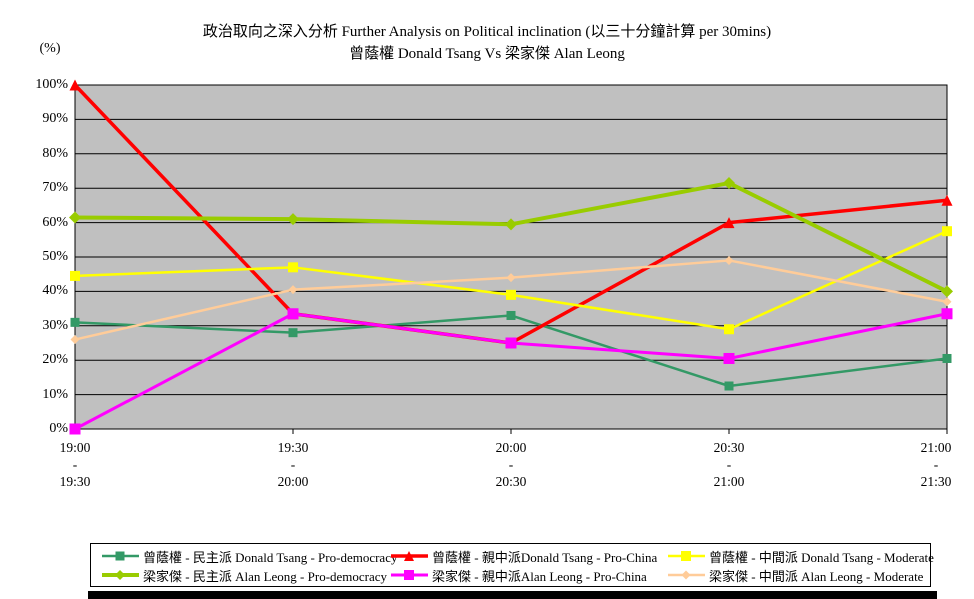 Image resolution: width=974 pixels, height=599 pixels. Describe the element at coordinates (539, 576) in the screenshot. I see `legend-label: 梁家傑 - 親中派Alan Leong - Pro-China` at that location.